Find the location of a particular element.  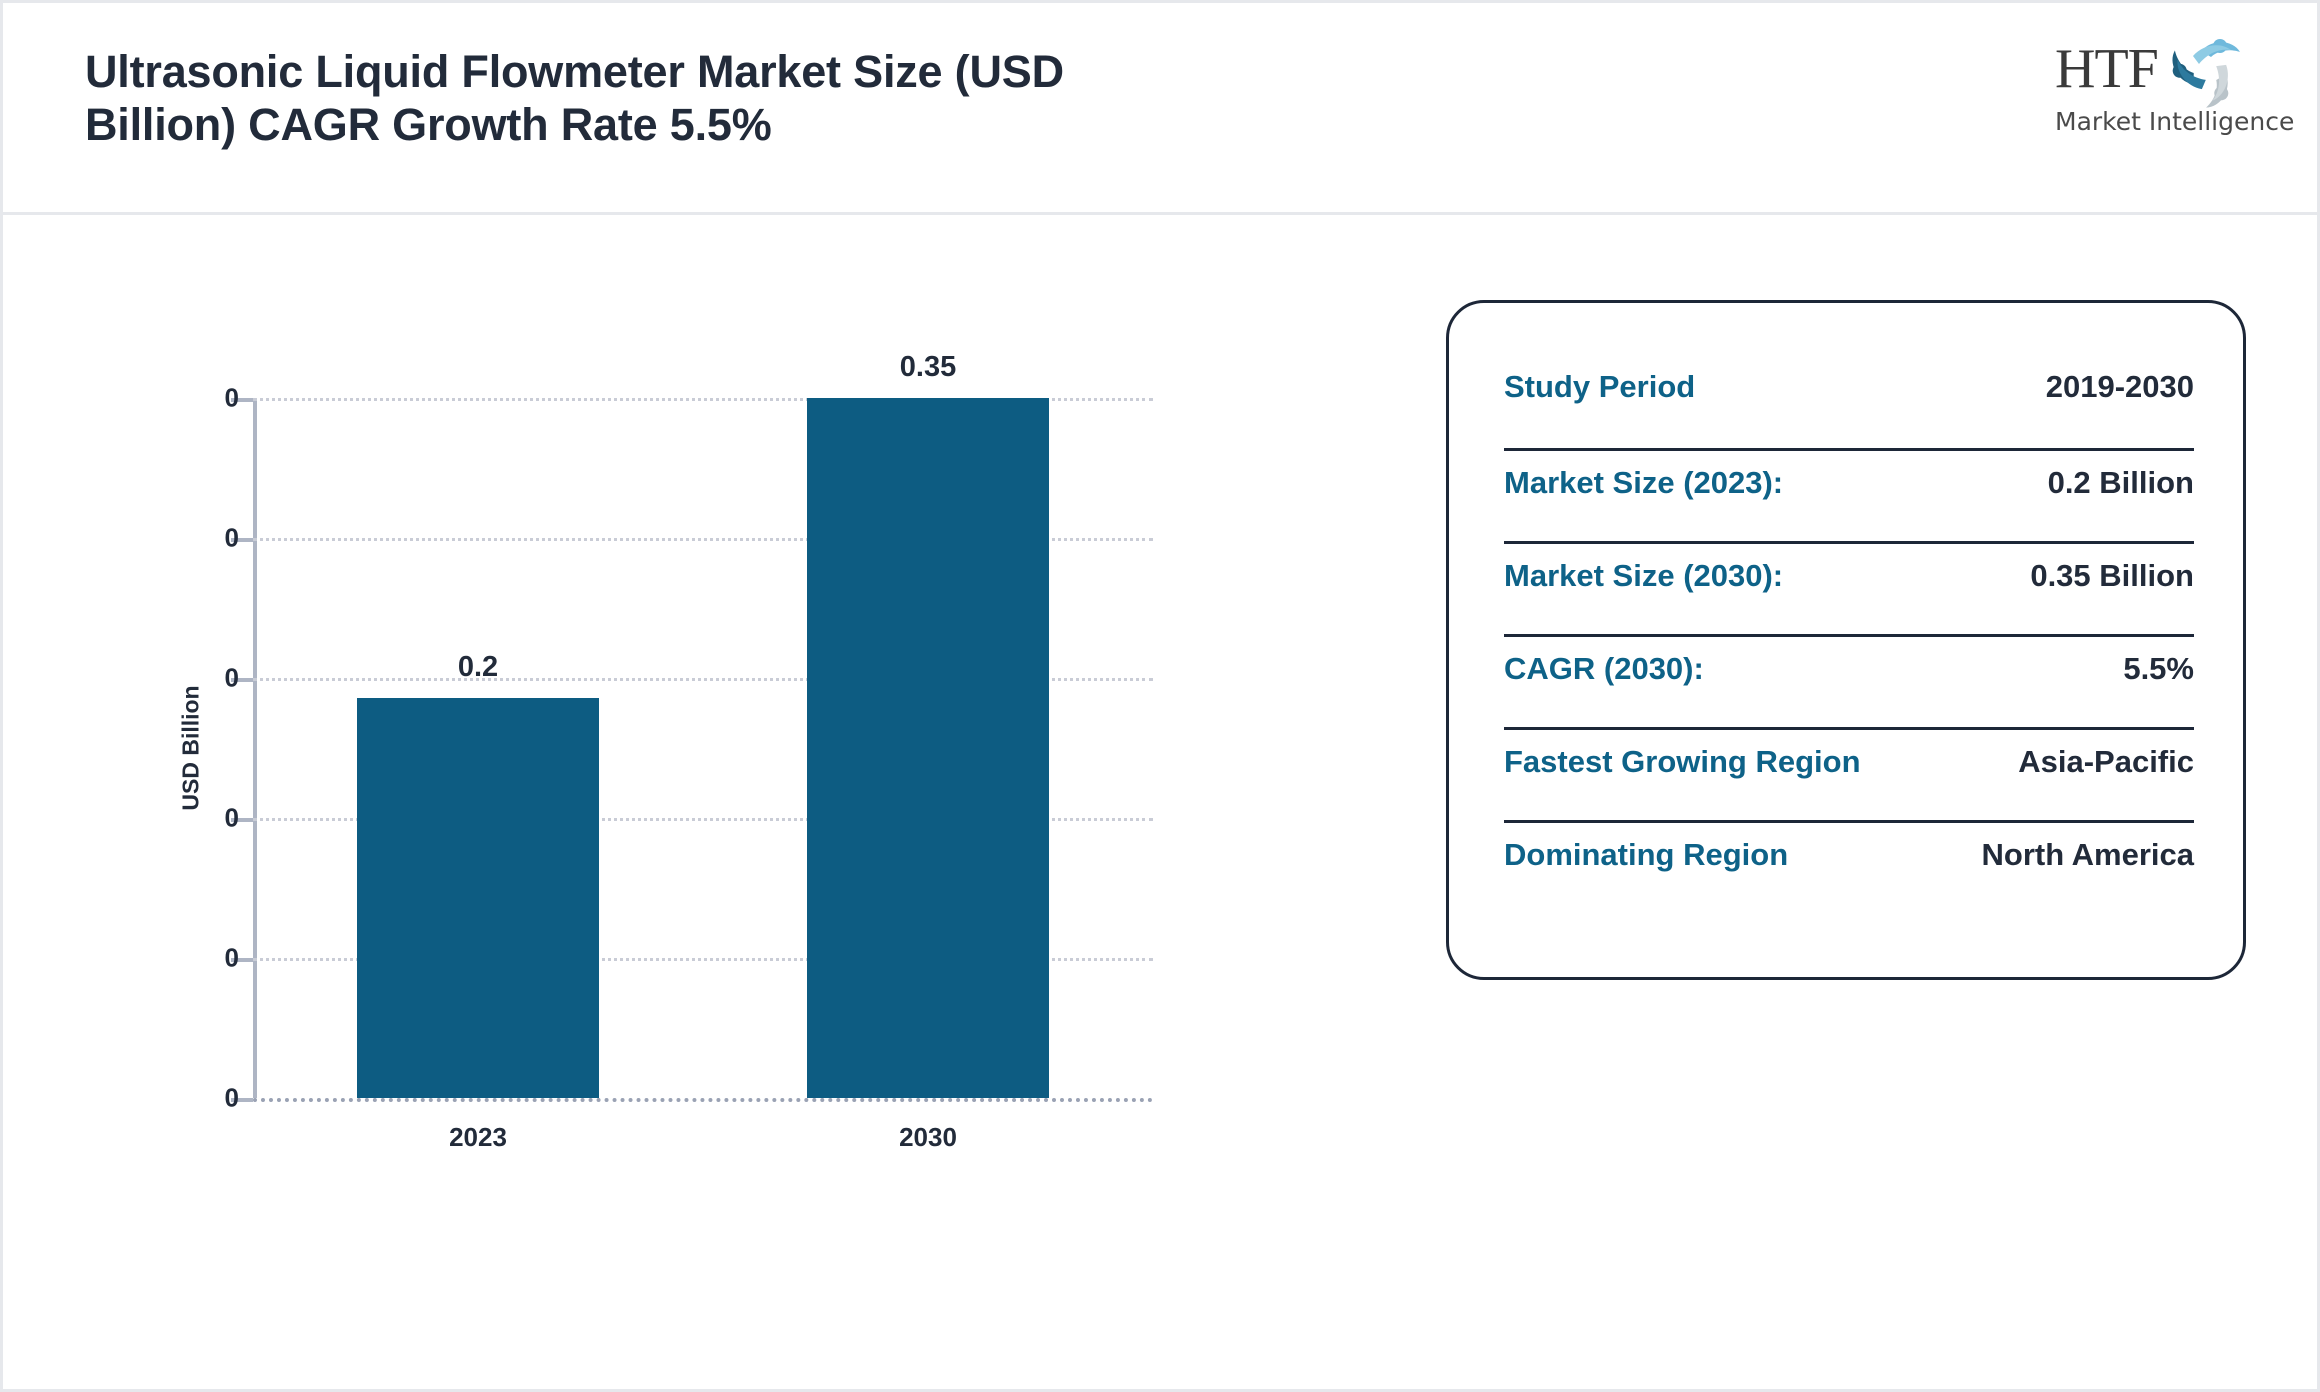

card-row: Dominating Region North America is located at coordinates (1849, 866).